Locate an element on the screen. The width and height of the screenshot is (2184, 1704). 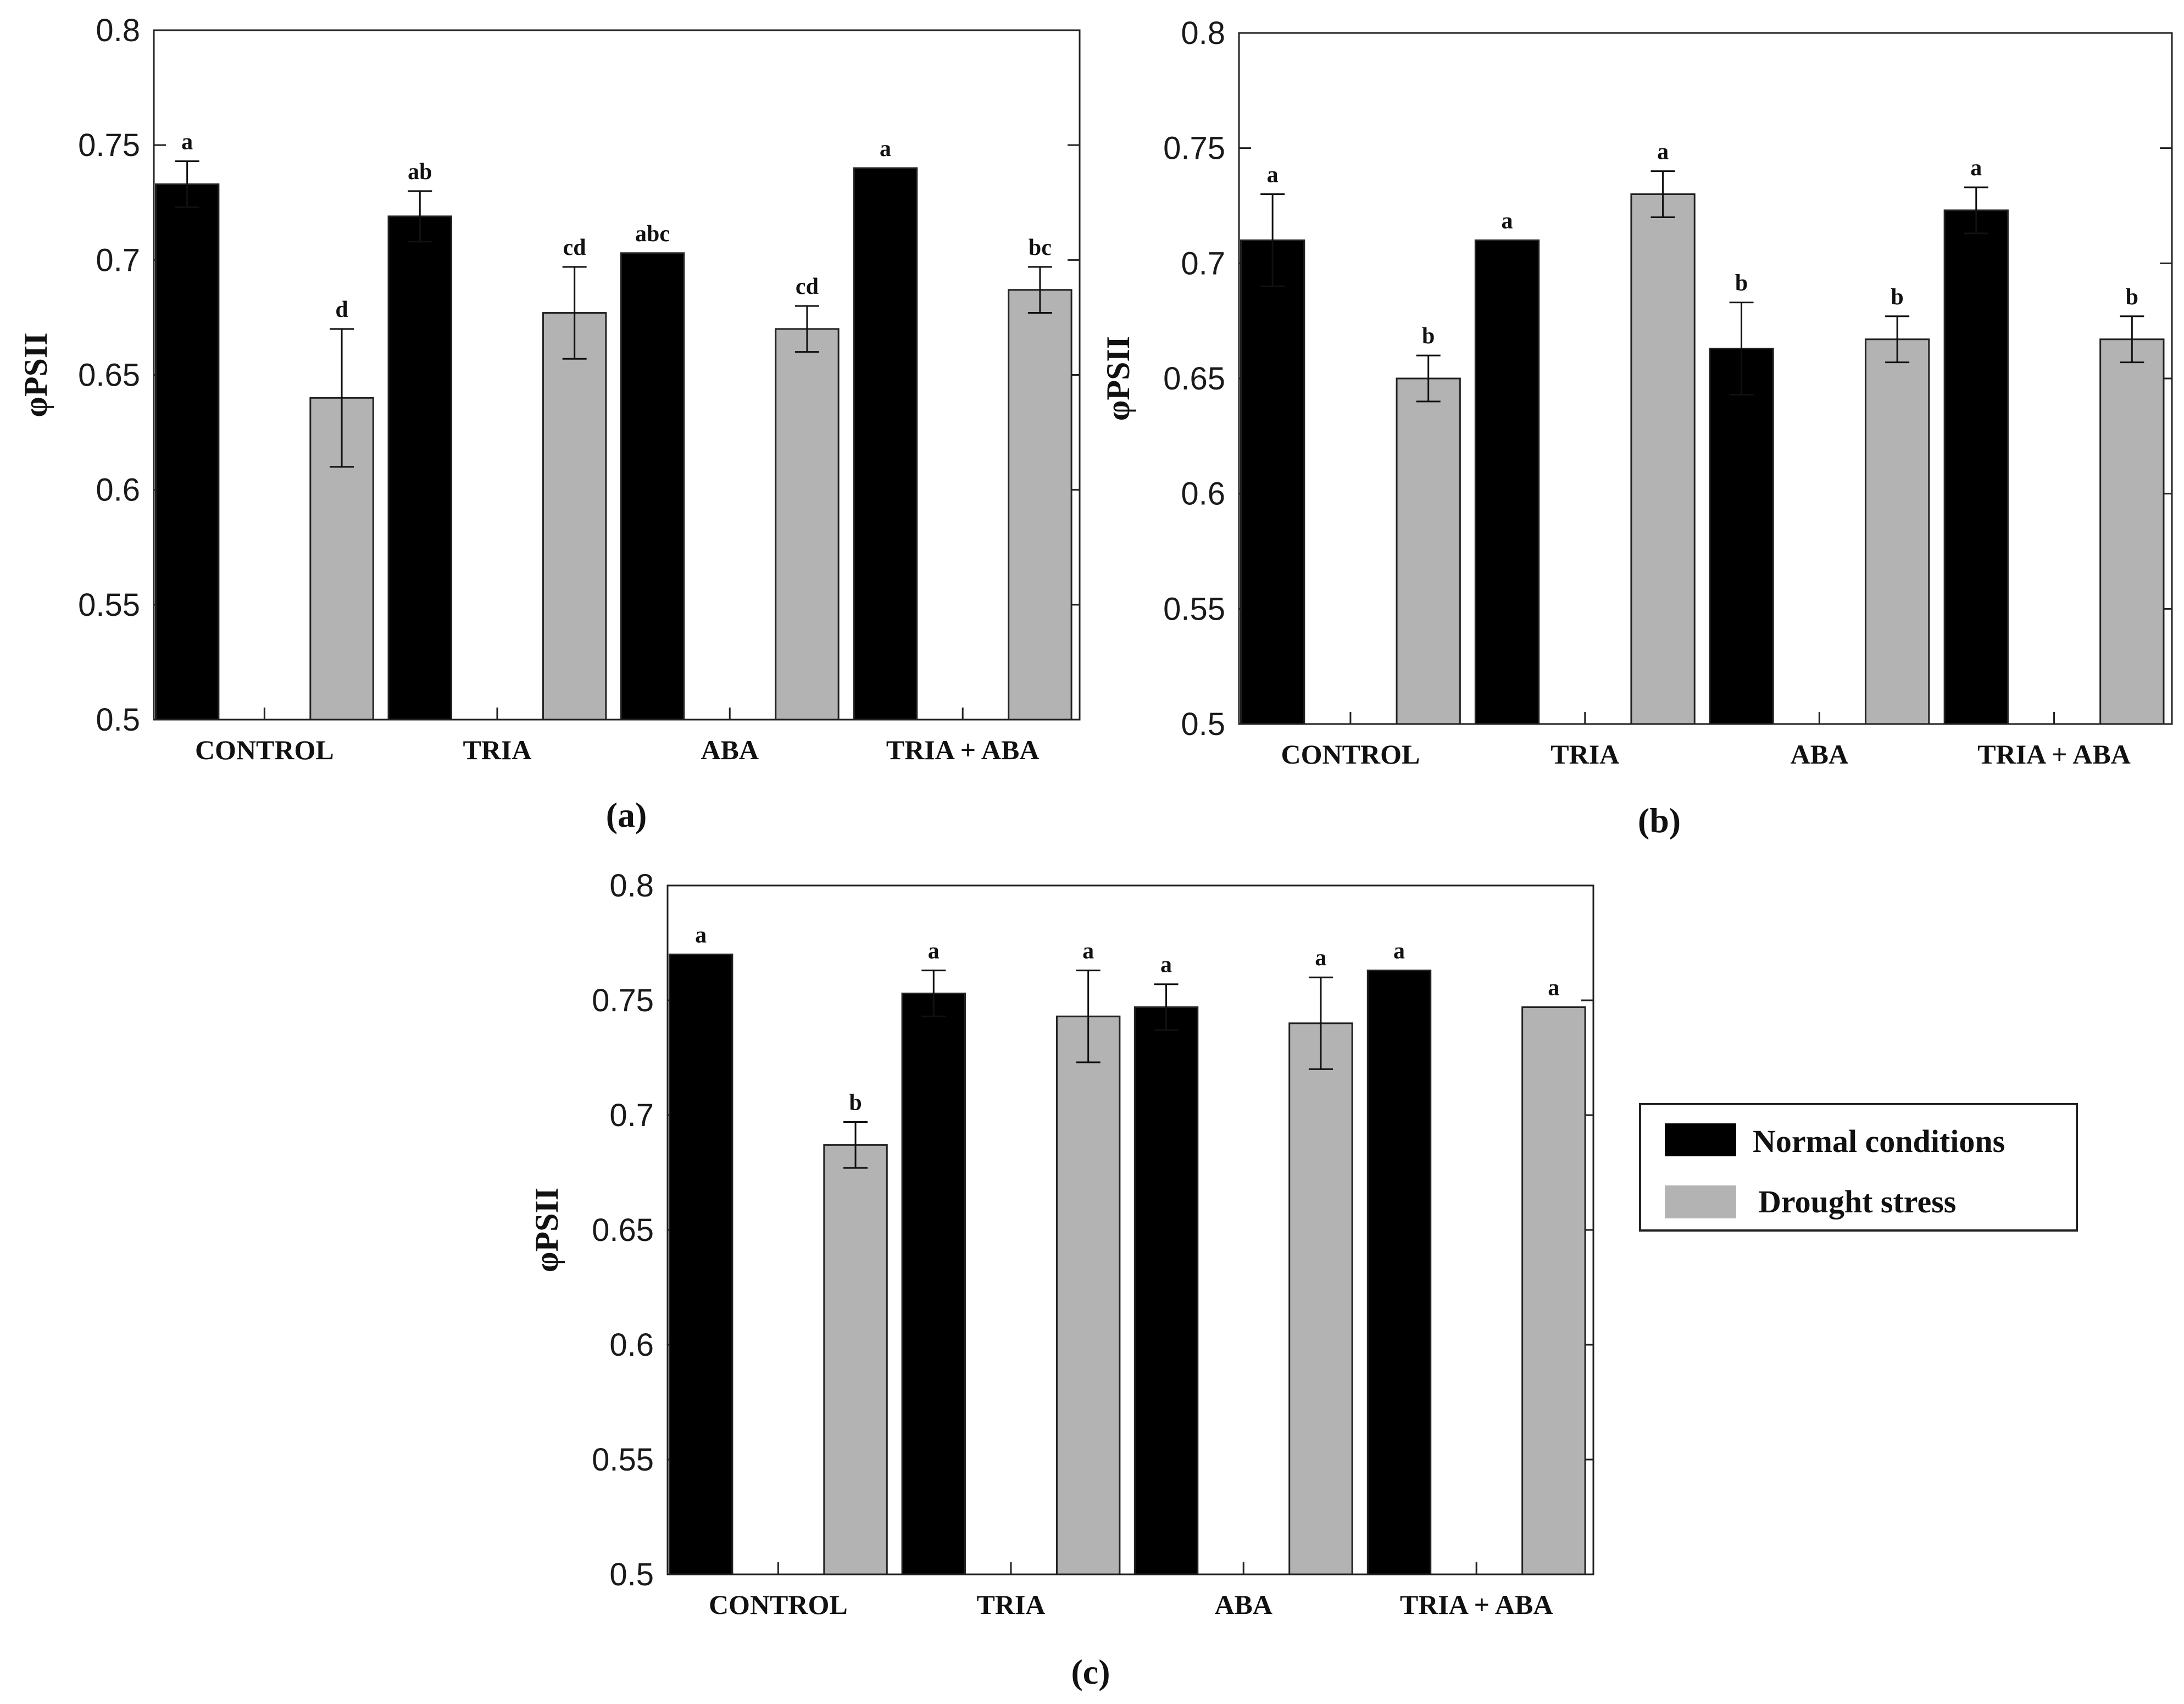
panel-label-b: (b) is located at coordinates (1659, 821).